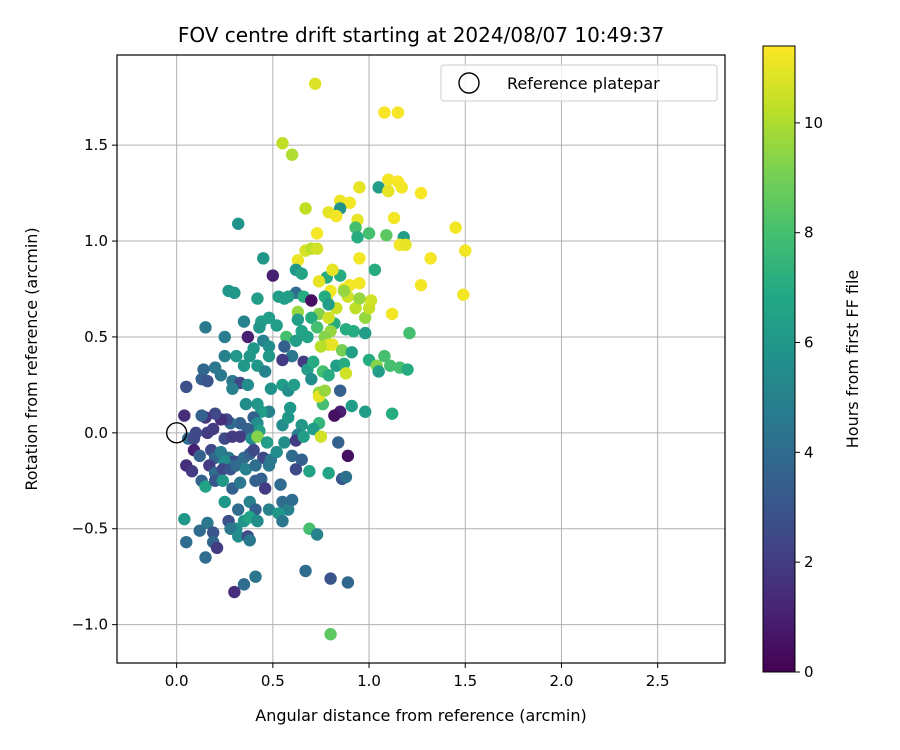  I want to click on colorbar-tick-label: 0, so click(809, 672).